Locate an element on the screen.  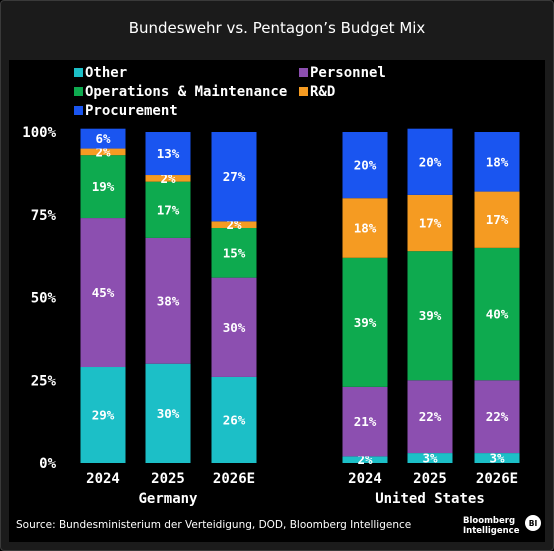
logo-badge-text: BI is located at coordinates (533, 523).